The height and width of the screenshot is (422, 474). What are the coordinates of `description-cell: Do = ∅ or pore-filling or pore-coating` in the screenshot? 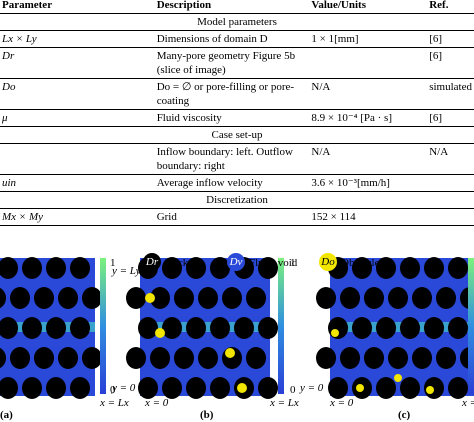 It's located at (232, 94).